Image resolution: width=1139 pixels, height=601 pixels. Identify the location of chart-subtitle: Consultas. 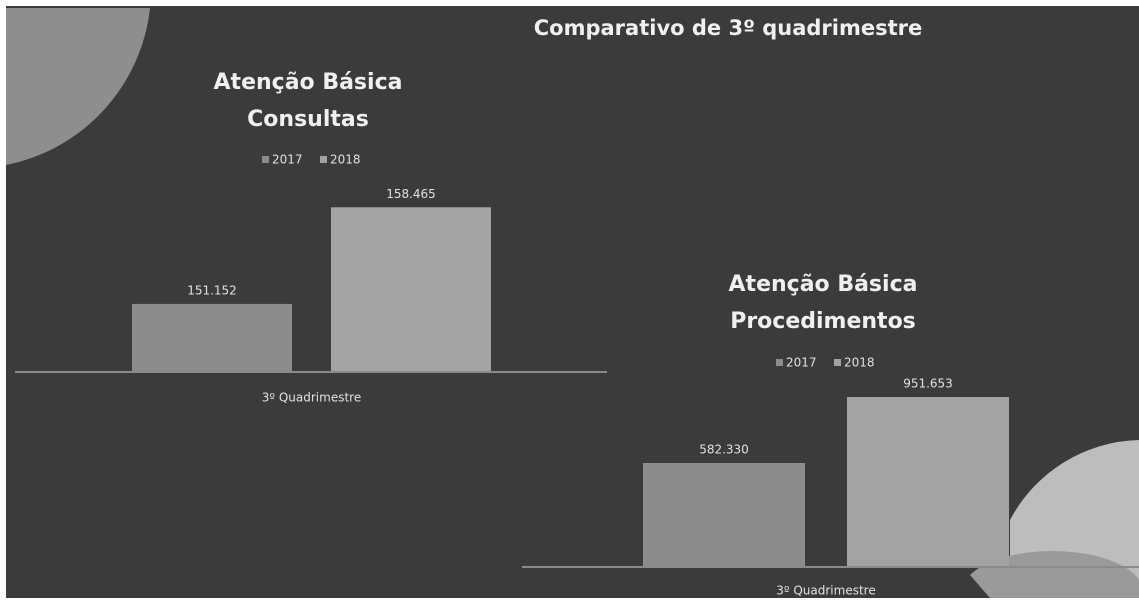
(308, 119).